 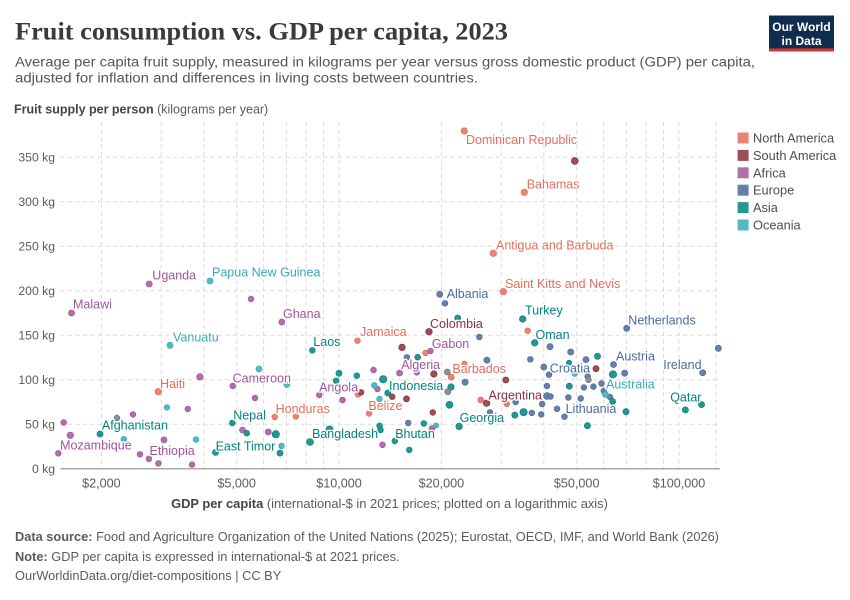 What do you see at coordinates (570, 368) in the screenshot?
I see `svg-text: Croatia` at bounding box center [570, 368].